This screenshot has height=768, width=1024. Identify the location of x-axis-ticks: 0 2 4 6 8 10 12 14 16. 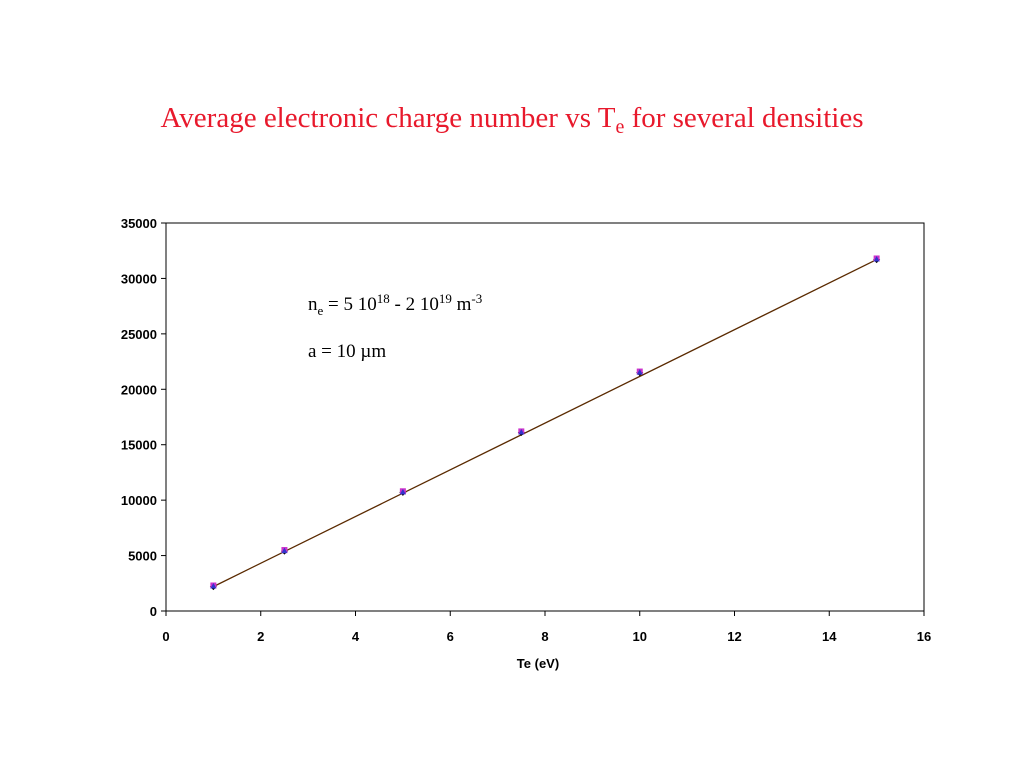
(546, 627).